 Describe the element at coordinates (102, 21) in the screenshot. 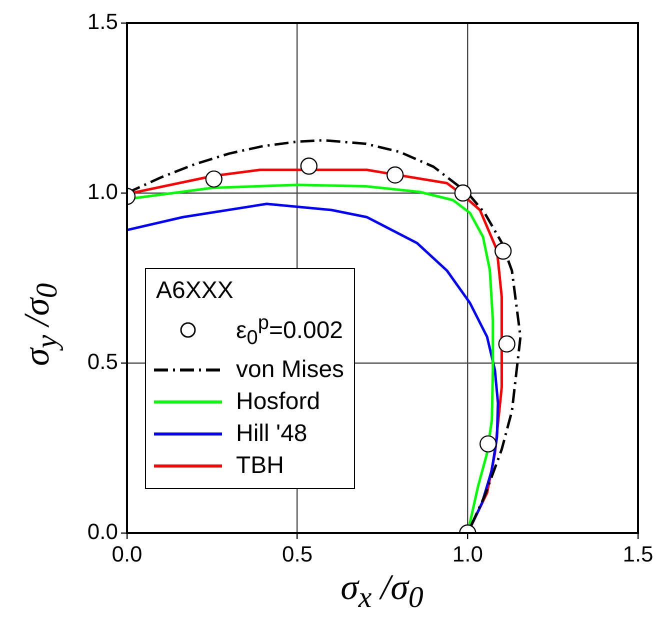

I see `y-tick-label: 1.5` at that location.